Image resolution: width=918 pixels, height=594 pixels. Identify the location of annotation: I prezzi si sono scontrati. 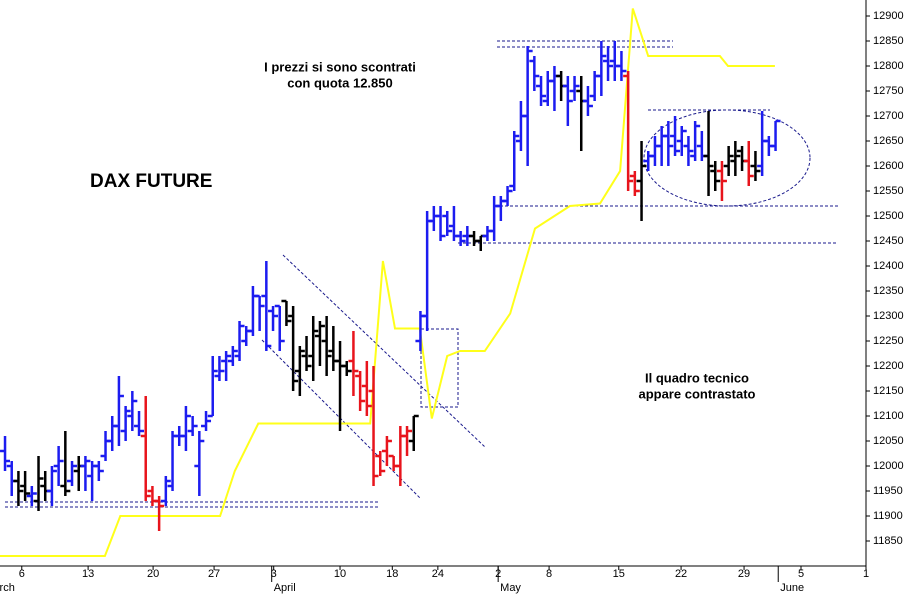
(340, 66).